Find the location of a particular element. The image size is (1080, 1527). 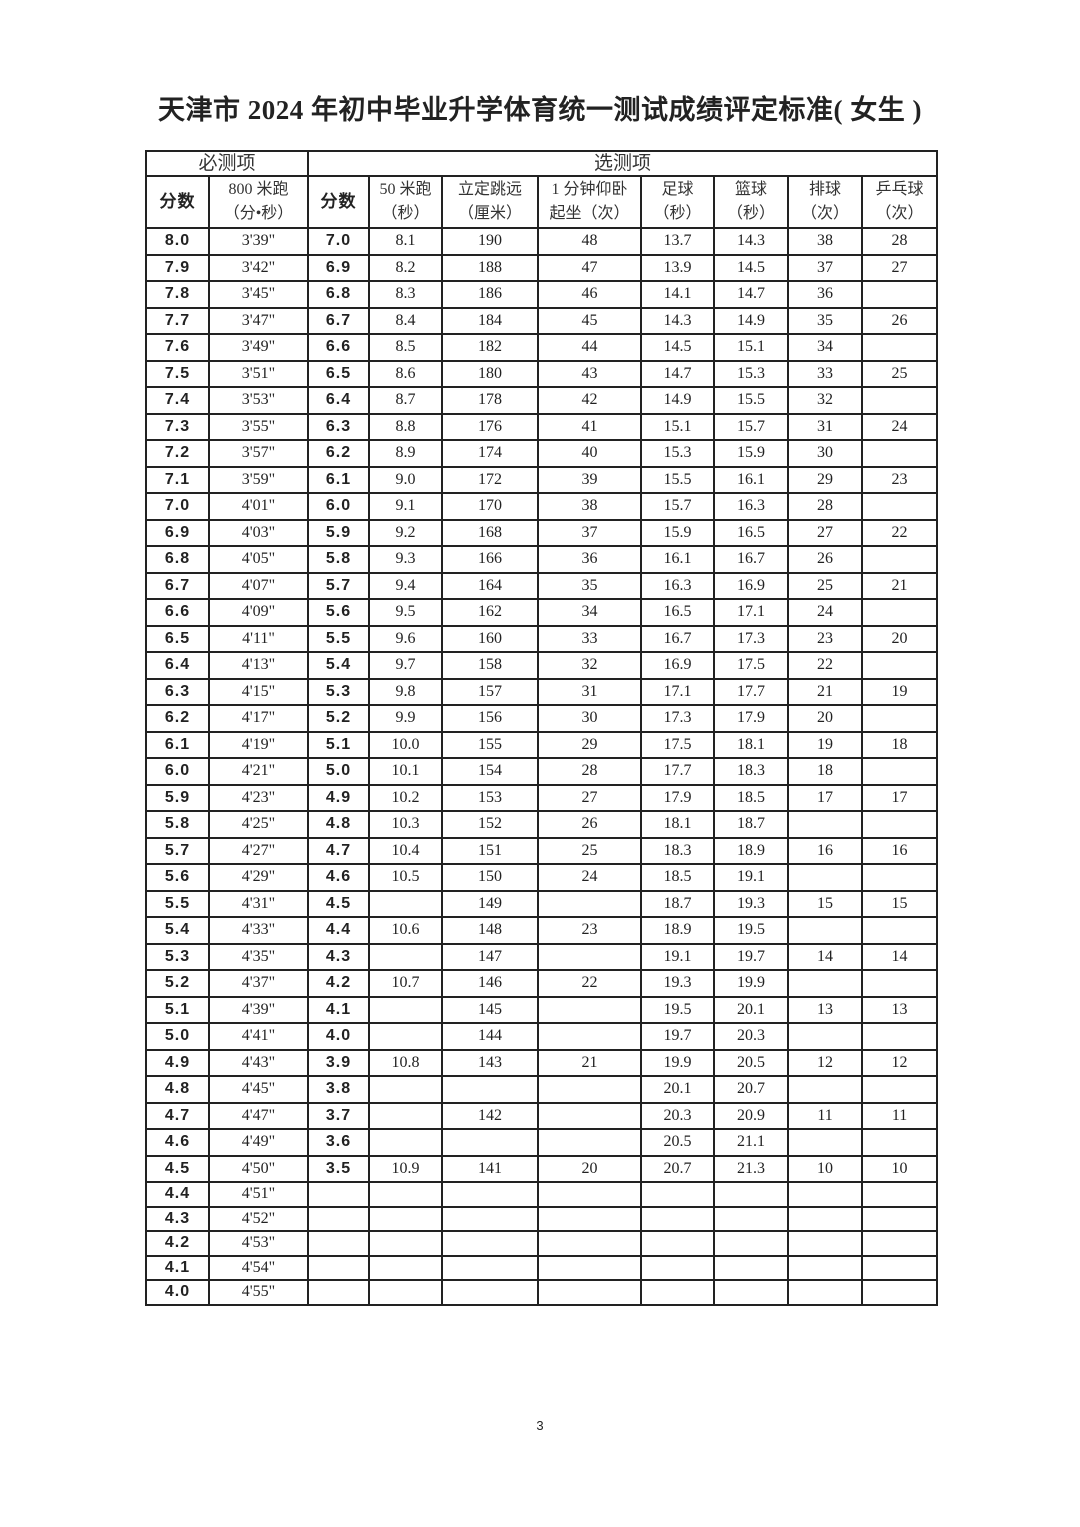

table-cell: 4'01" is located at coordinates (258, 506).